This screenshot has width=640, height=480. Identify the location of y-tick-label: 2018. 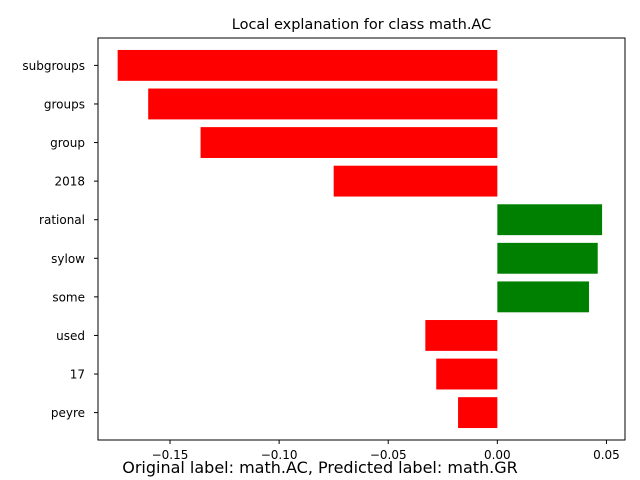
(69, 182).